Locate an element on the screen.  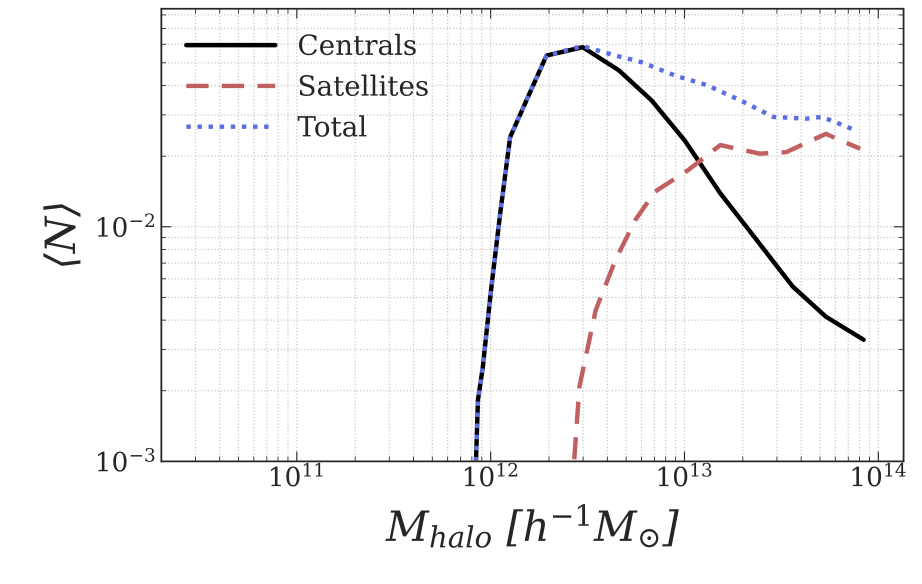
y-axis-title: ⟨N⟩ is located at coordinates (61, 235).